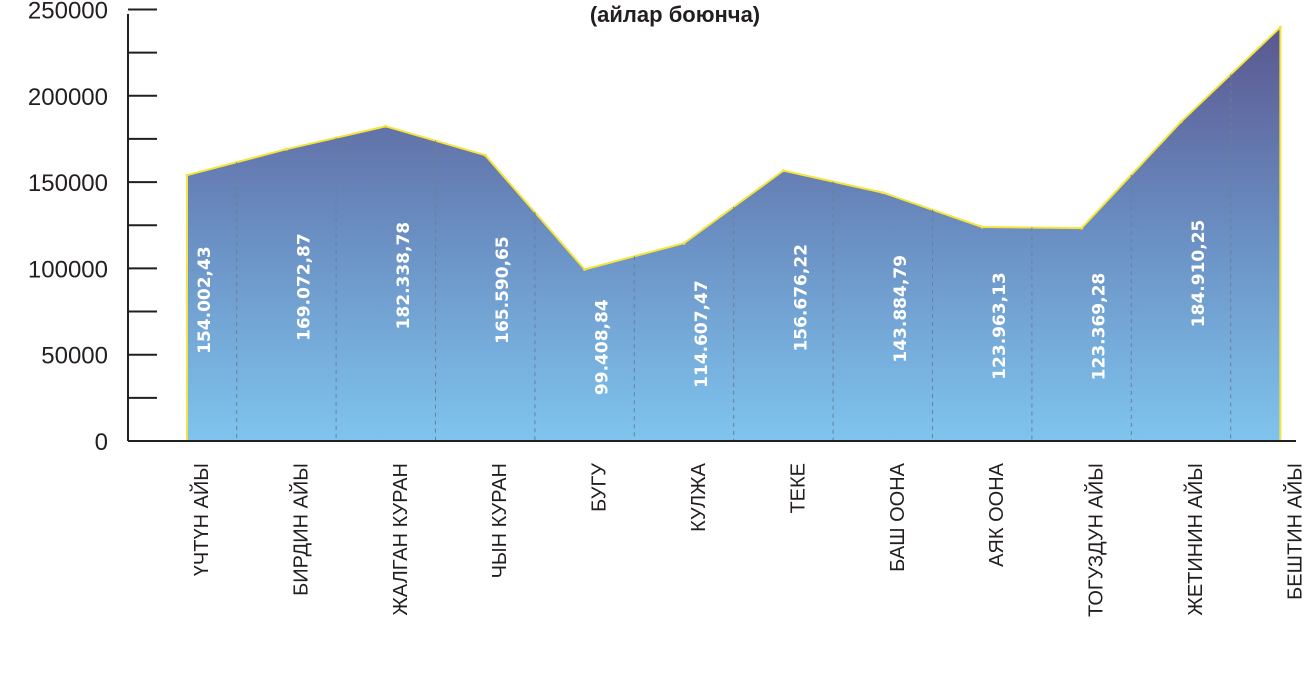 This screenshot has width=1309, height=678. What do you see at coordinates (304, 287) in the screenshot?
I see `data-label: 169.072,87` at bounding box center [304, 287].